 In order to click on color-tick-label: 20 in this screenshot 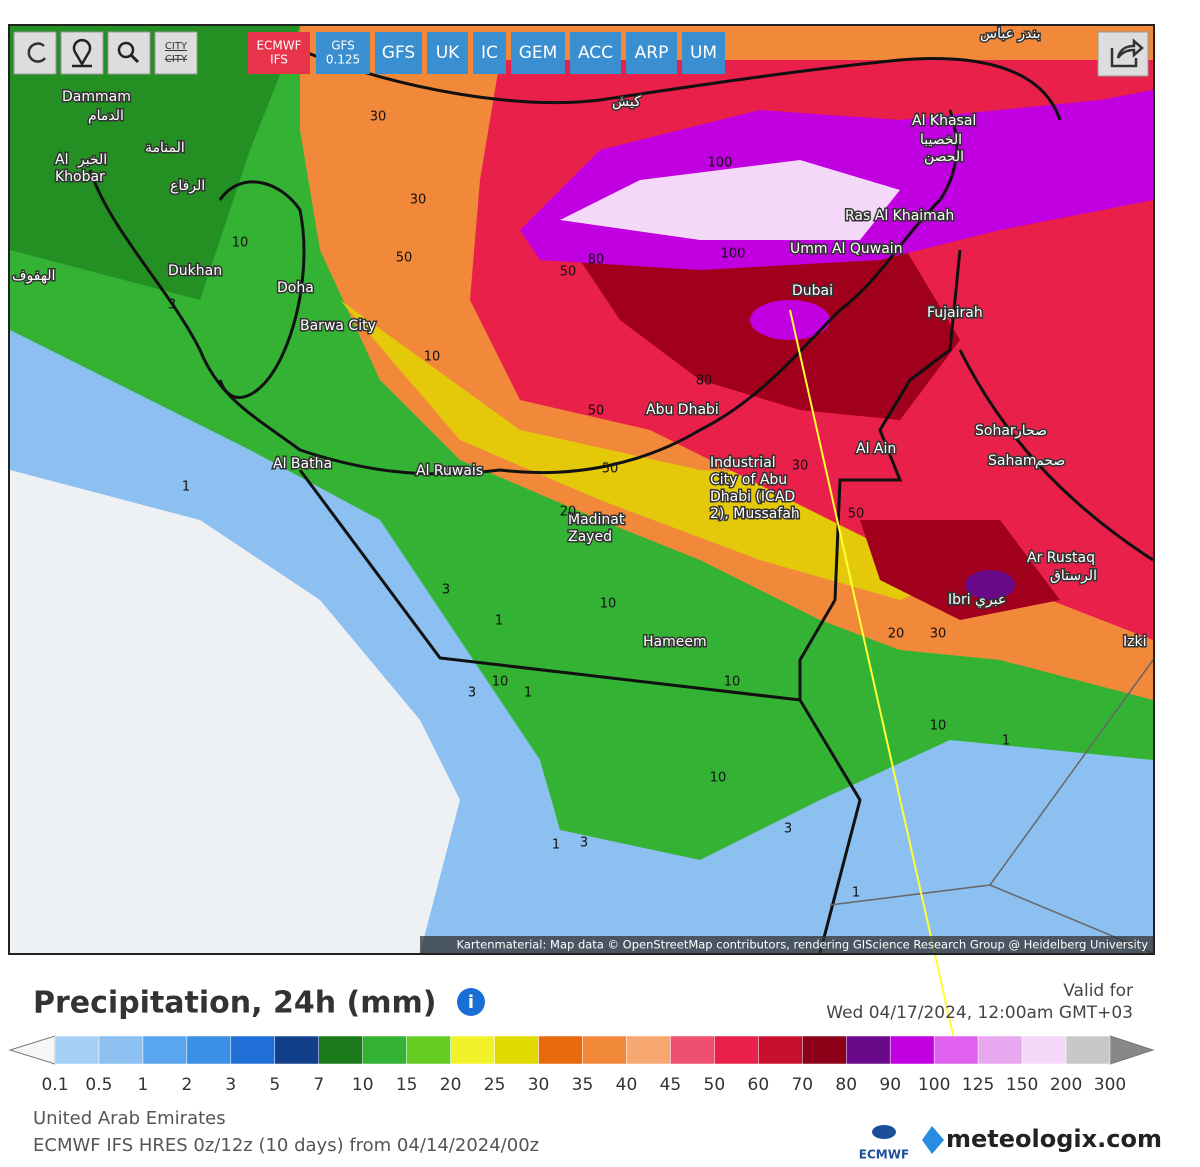, I will do `click(451, 1085)`.